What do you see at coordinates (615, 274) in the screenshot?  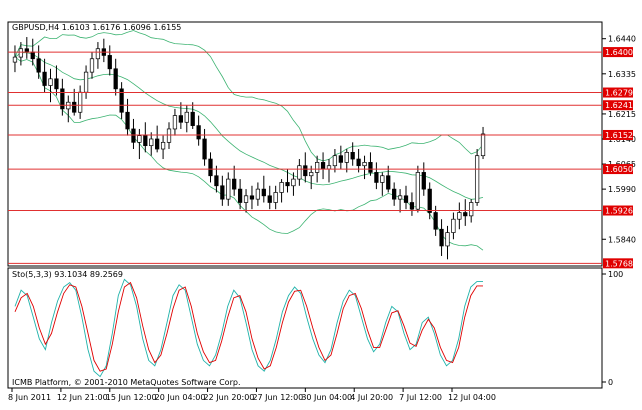 I see `stochastic-tick-label: 100` at bounding box center [615, 274].